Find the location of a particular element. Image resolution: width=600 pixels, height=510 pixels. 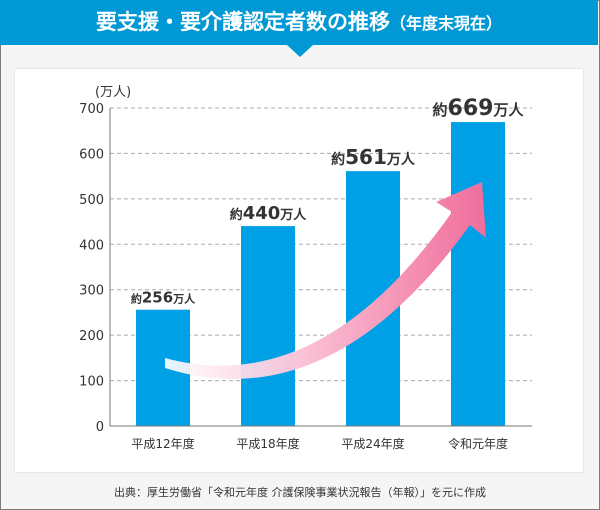

source-note: 出典：厚生労働省「令和元年度 介護保険事業状況報告（年報）」を元に作成 is located at coordinates (300, 492).